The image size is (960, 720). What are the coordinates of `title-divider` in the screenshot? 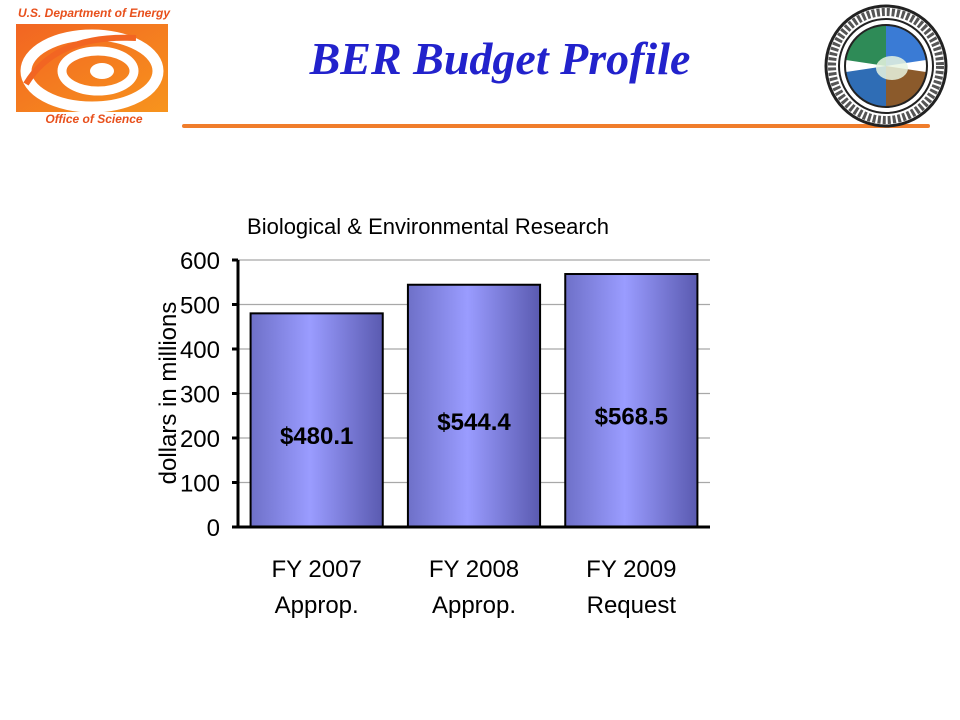 It's located at (556, 126).